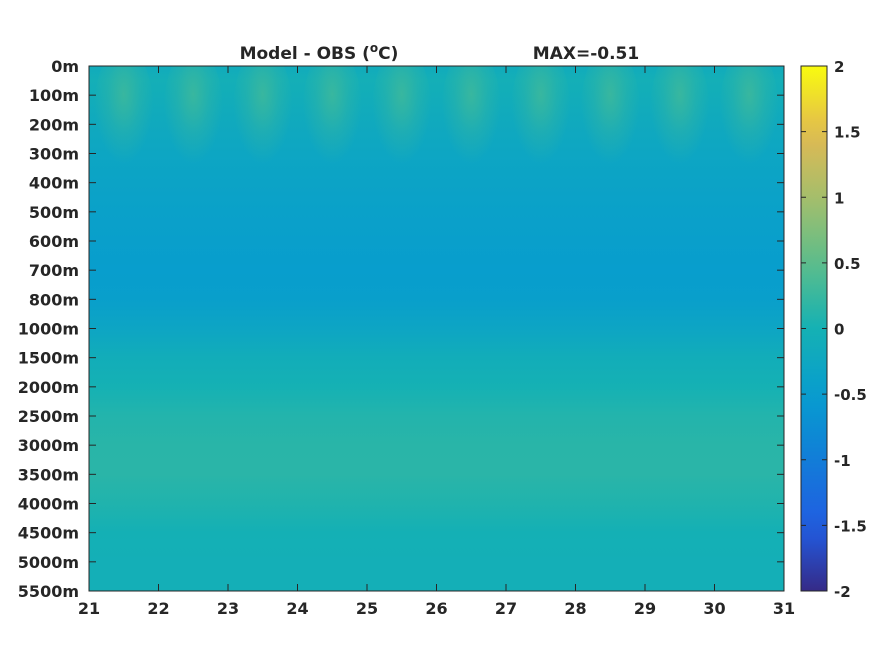 The height and width of the screenshot is (660, 875). I want to click on x-tick-label: 30, so click(714, 608).